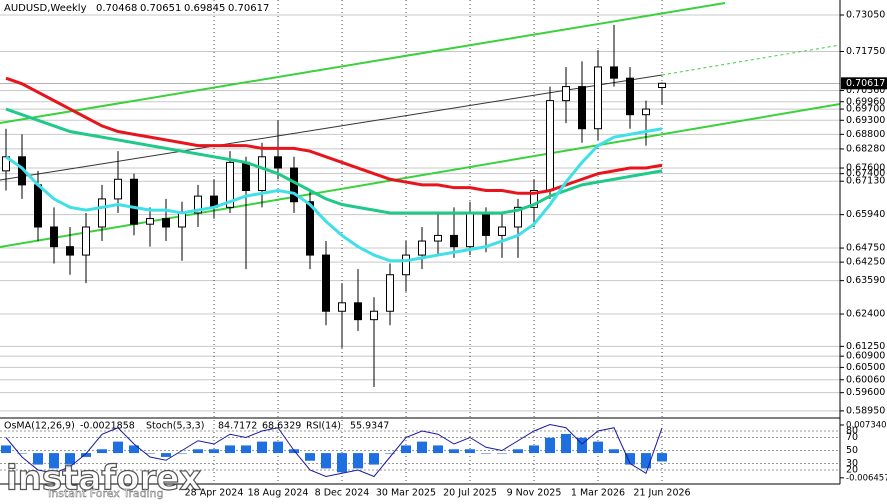  Describe the element at coordinates (852, 431) in the screenshot. I see `stoch-tick-label: 80` at that location.